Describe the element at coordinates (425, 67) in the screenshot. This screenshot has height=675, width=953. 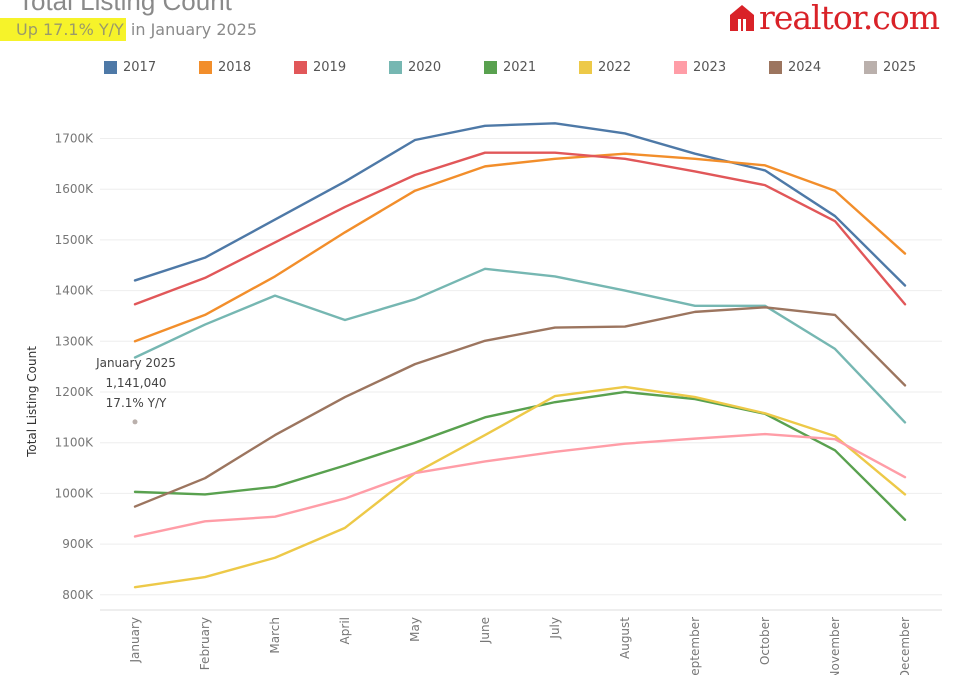
I see `legend-label: 2020` at that location.